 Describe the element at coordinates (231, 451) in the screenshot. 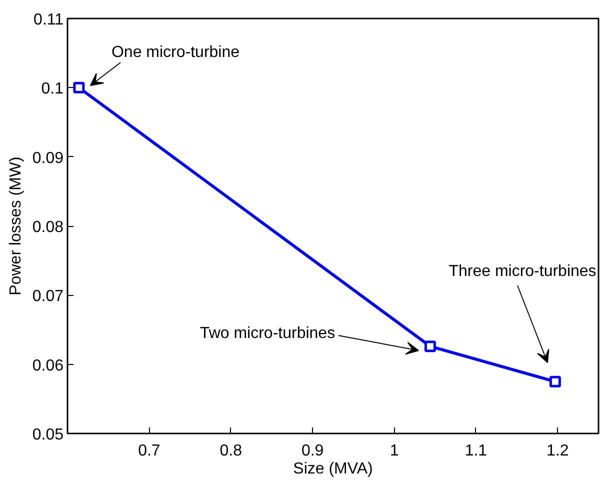

I see `x-tick-label: 0.8` at that location.